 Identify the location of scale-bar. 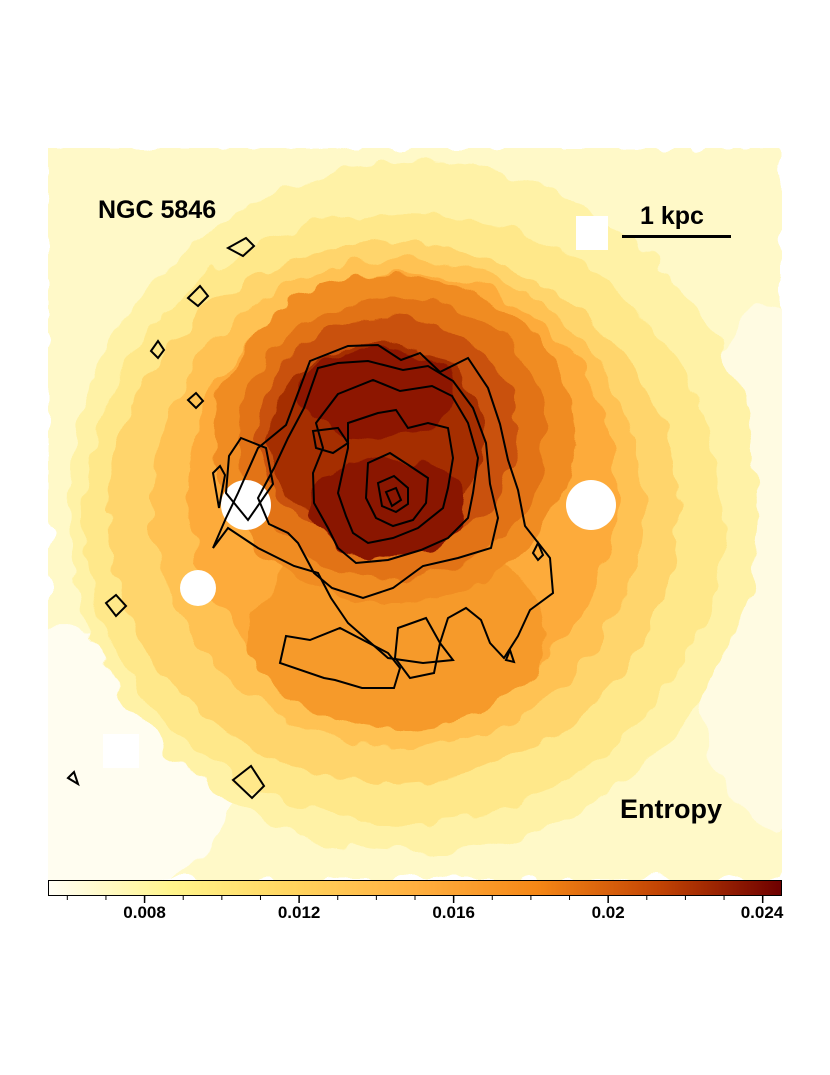
(676, 236).